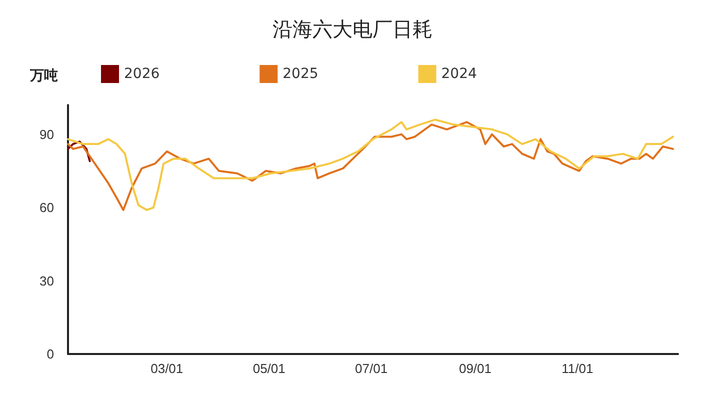 The height and width of the screenshot is (405, 705). What do you see at coordinates (43, 76) in the screenshot?
I see `y-axis-title: 万吨` at bounding box center [43, 76].